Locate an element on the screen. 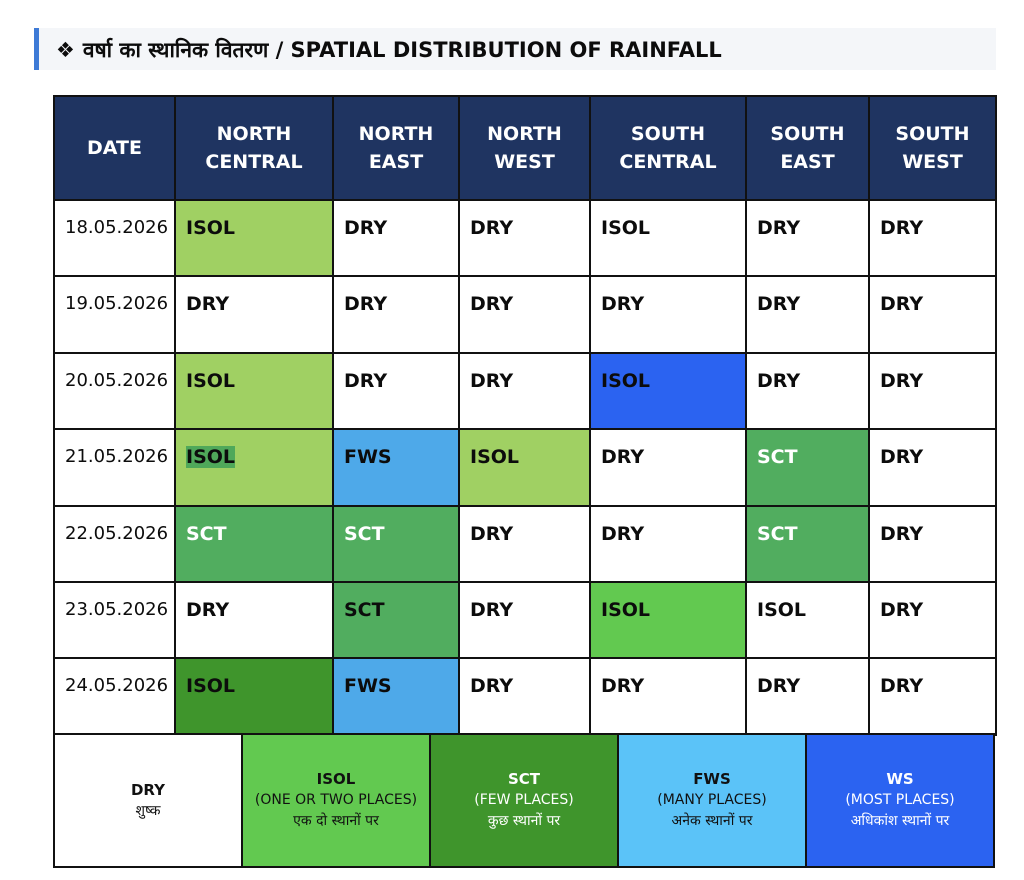 The height and width of the screenshot is (880, 1024). header-north-west: NORTH WEST is located at coordinates (524, 148).